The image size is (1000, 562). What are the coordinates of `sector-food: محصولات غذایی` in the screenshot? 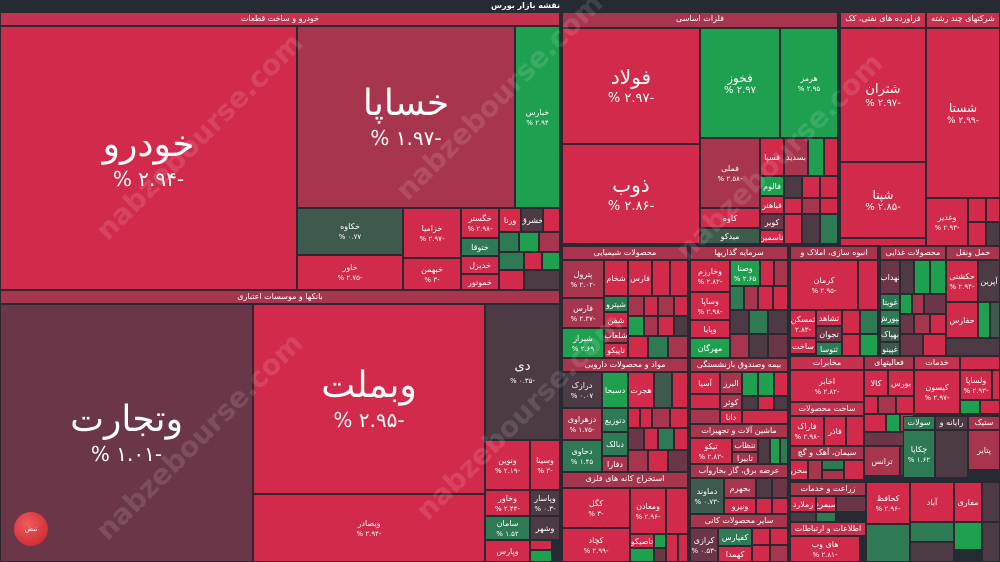 It's located at (913, 253).